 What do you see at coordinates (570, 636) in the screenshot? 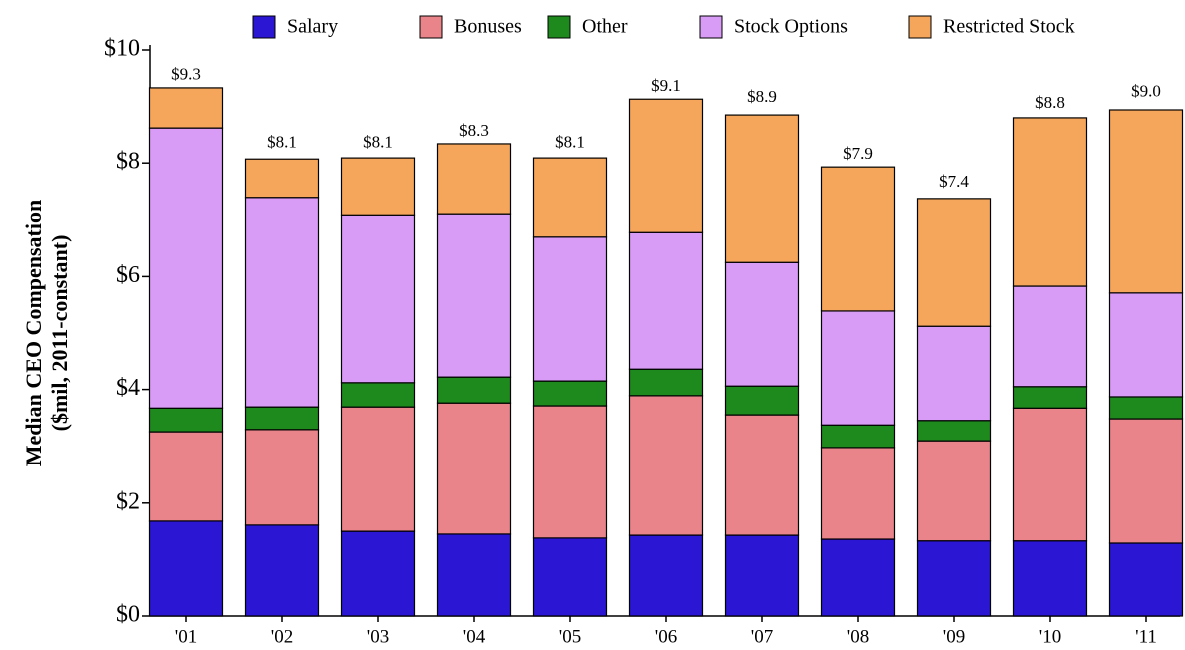
I see `x-tick-label: '05` at bounding box center [570, 636].